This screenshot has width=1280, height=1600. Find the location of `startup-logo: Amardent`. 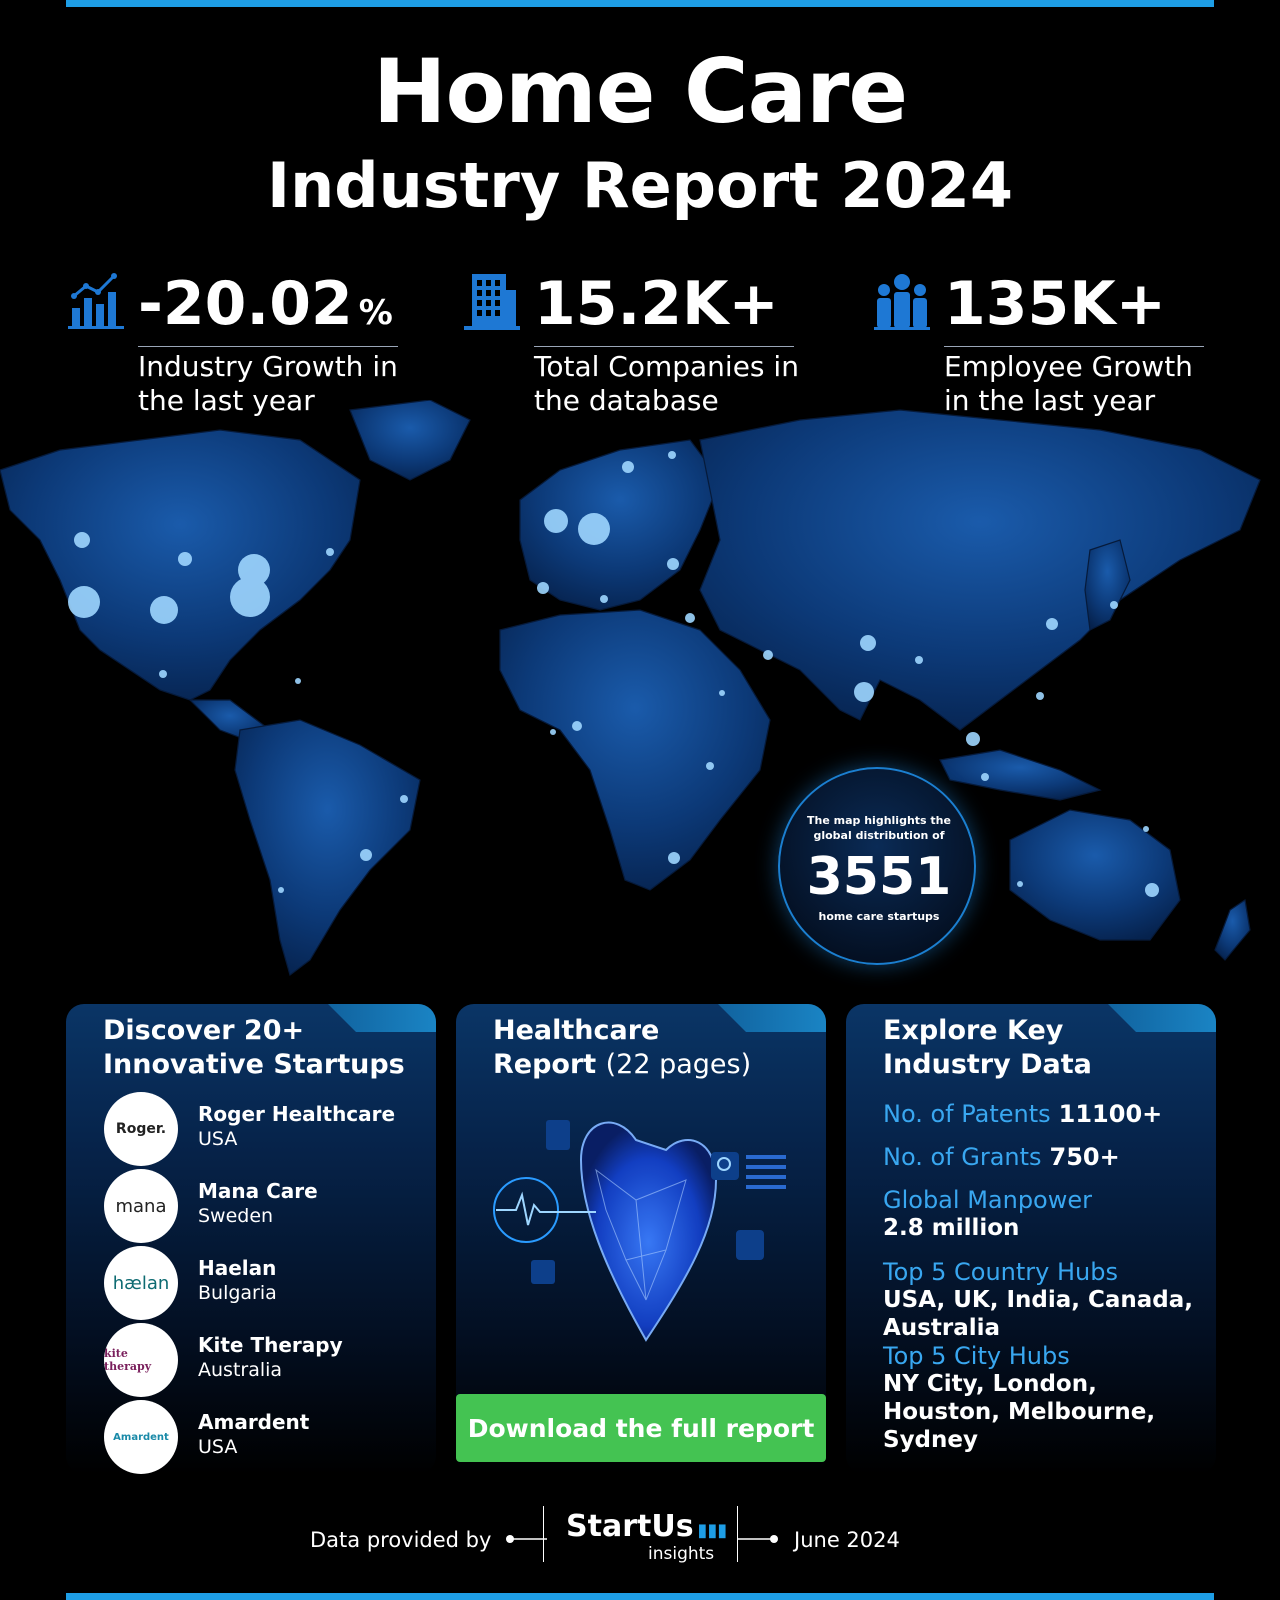

startup-logo: Amardent is located at coordinates (141, 1437).